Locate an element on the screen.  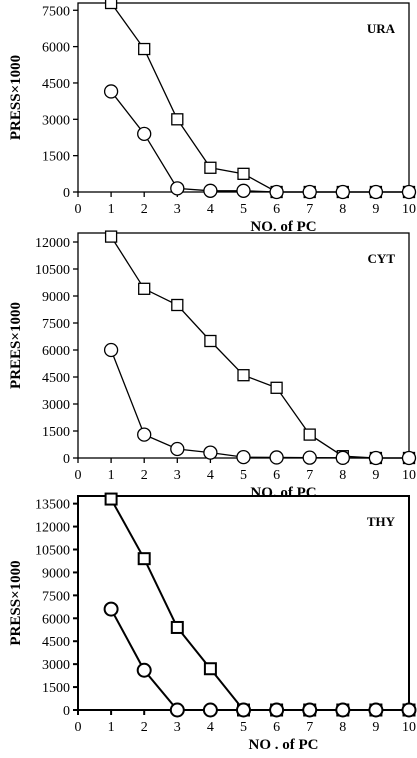
x-tick-label: 6 is located at coordinates (276, 727).